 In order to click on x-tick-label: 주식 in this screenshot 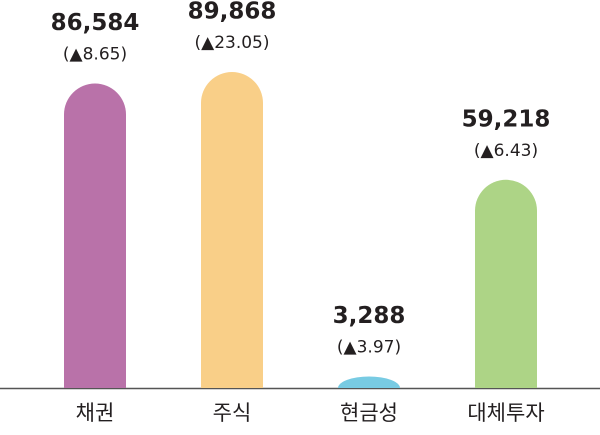, I will do `click(232, 413)`.